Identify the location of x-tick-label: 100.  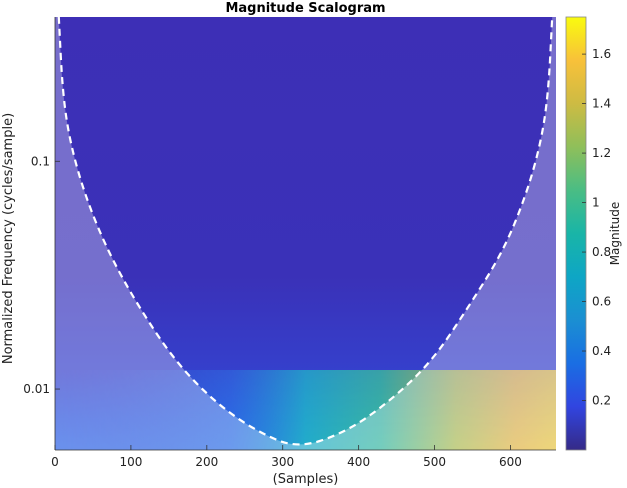
(130, 462).